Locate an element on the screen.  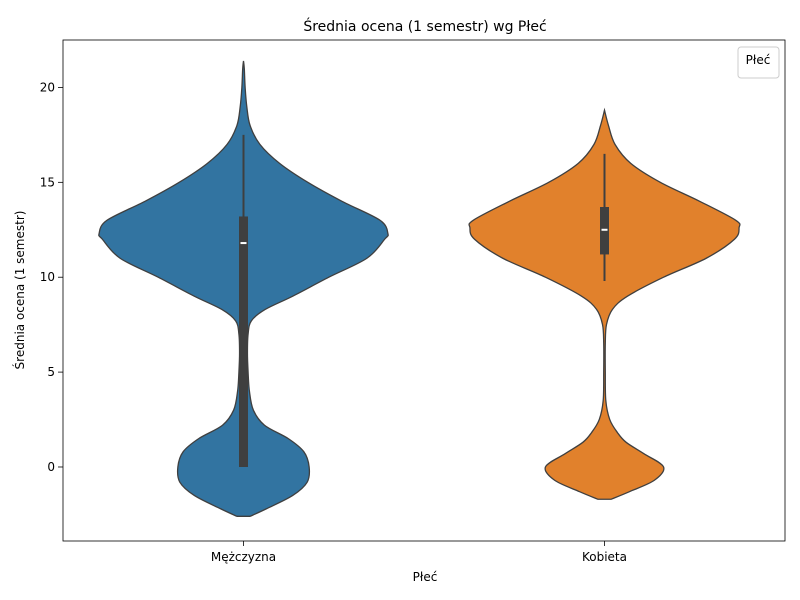
y-tick-label: 0 is located at coordinates (51, 467).